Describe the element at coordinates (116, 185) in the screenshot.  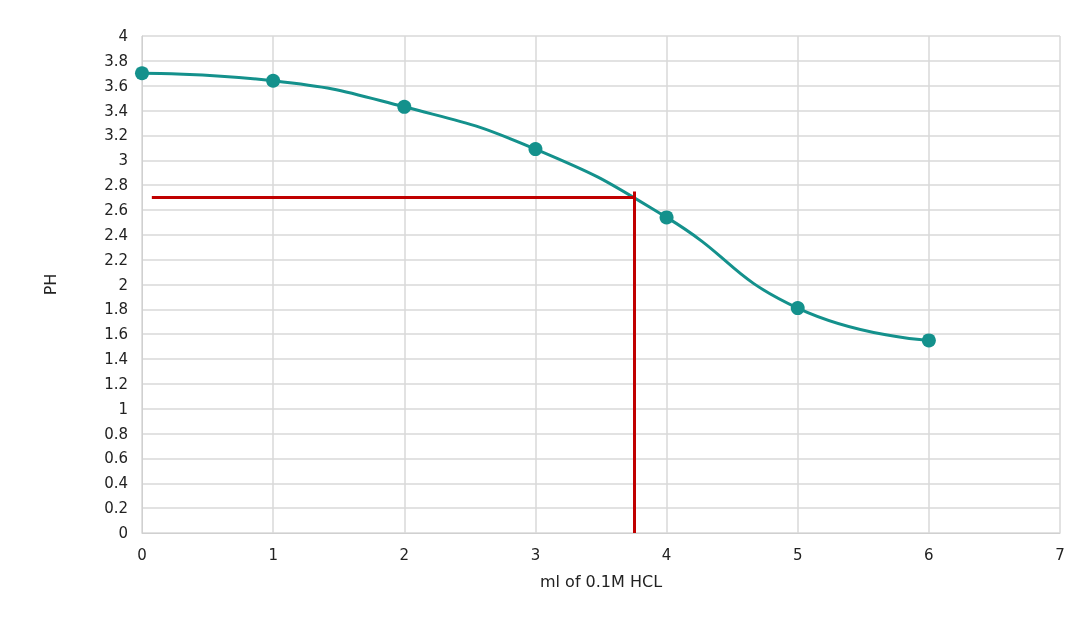
I see `y-tick-label: 2.8` at that location.